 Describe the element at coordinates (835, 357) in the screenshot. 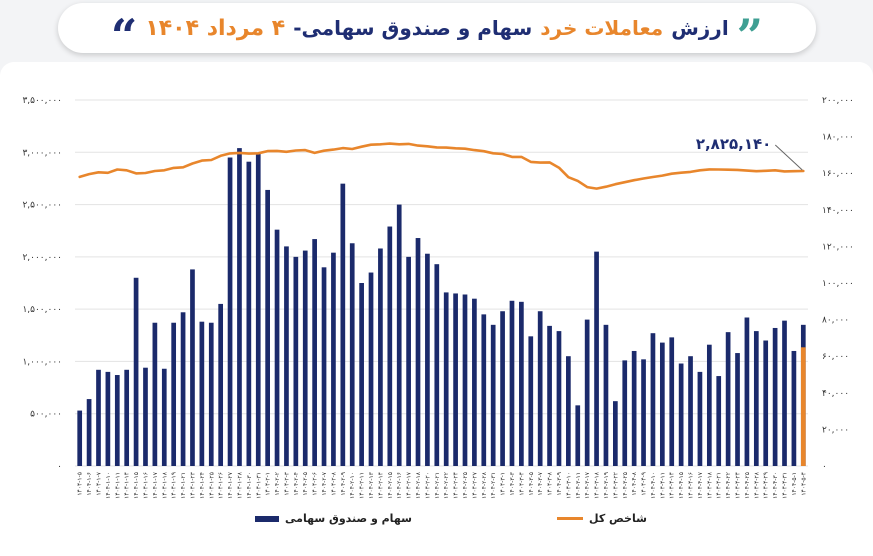

I see `y-right-tick: ۶۰,۰۰۰` at that location.